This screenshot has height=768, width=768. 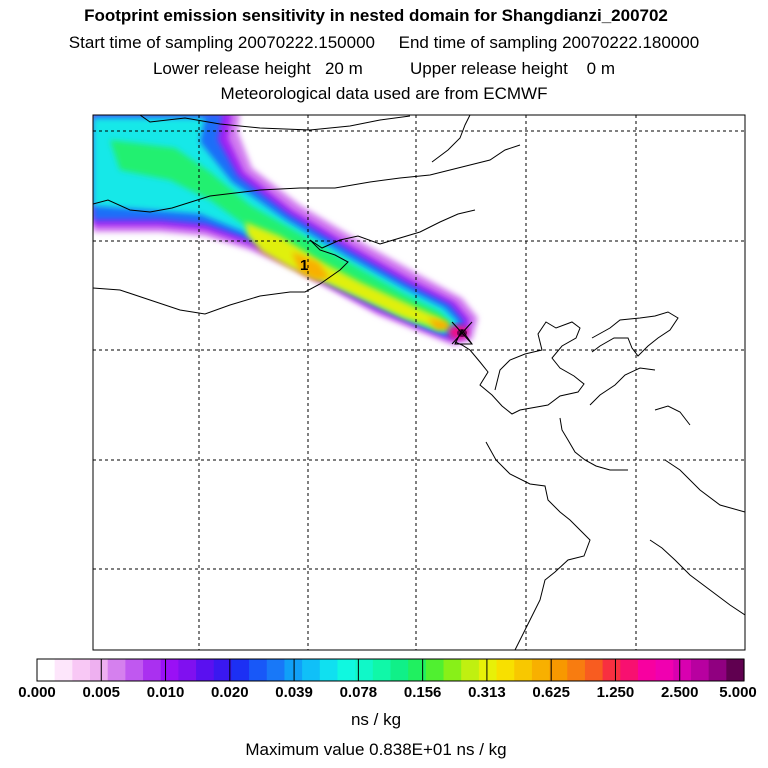 What do you see at coordinates (101, 692) in the screenshot?
I see `colorbar-tick-label: 0.005` at bounding box center [101, 692].